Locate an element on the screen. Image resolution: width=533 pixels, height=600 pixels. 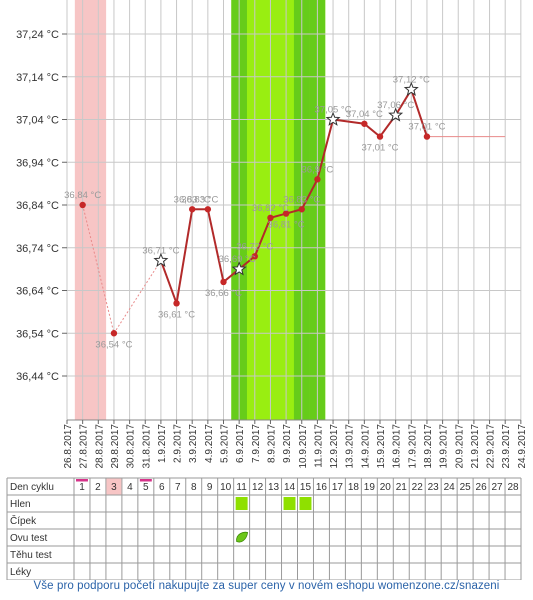
x-tick-label: 7.9.2017 is located at coordinates (256, 443).